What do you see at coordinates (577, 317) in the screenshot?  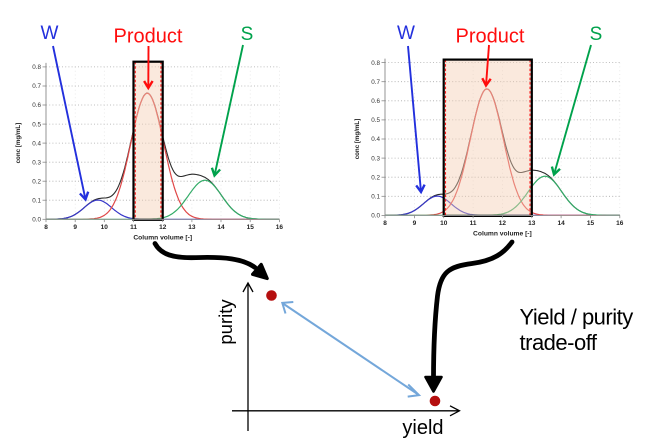 I see `svg-text: Yield / purity` at bounding box center [577, 317].